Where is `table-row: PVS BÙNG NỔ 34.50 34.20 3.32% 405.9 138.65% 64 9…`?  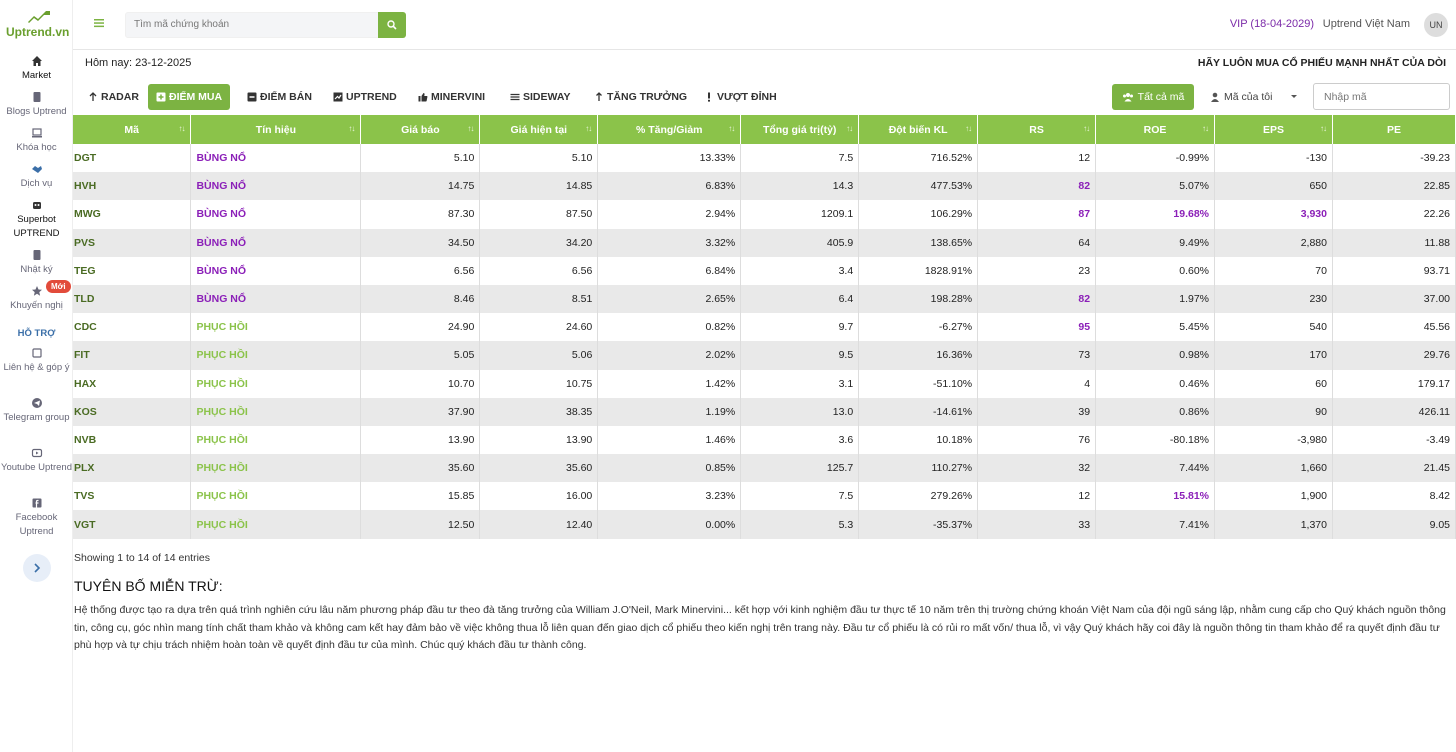 table-row: PVS BÙNG NỔ 34.50 34.20 3.32% 405.9 138.65% 64 9… is located at coordinates (764, 242).